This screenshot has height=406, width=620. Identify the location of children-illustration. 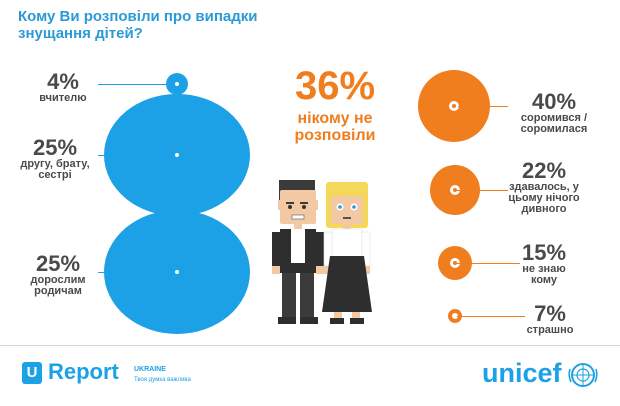
(322, 252).